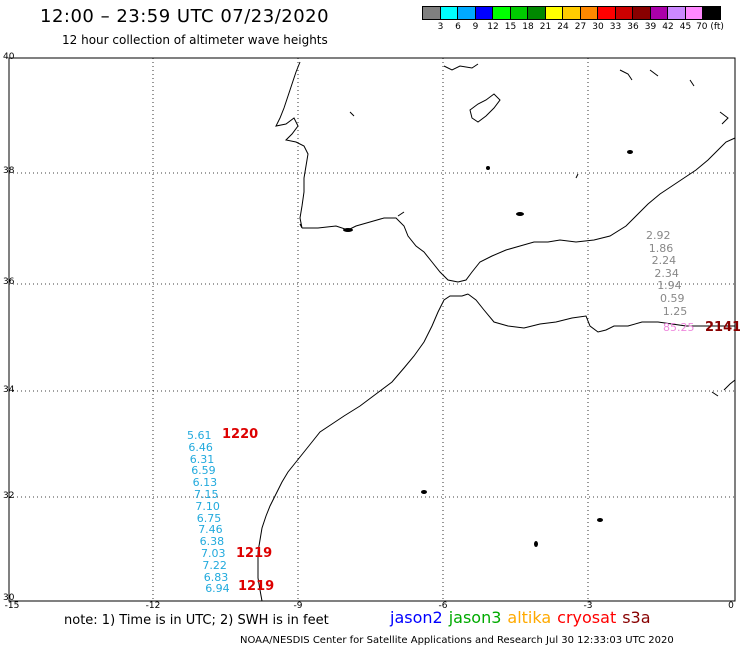  I want to click on colorbar-labels: 3 6 9 12 15 18 21 24 27 30 33 36 39 42 45 70 (ft), so click(581, 28).